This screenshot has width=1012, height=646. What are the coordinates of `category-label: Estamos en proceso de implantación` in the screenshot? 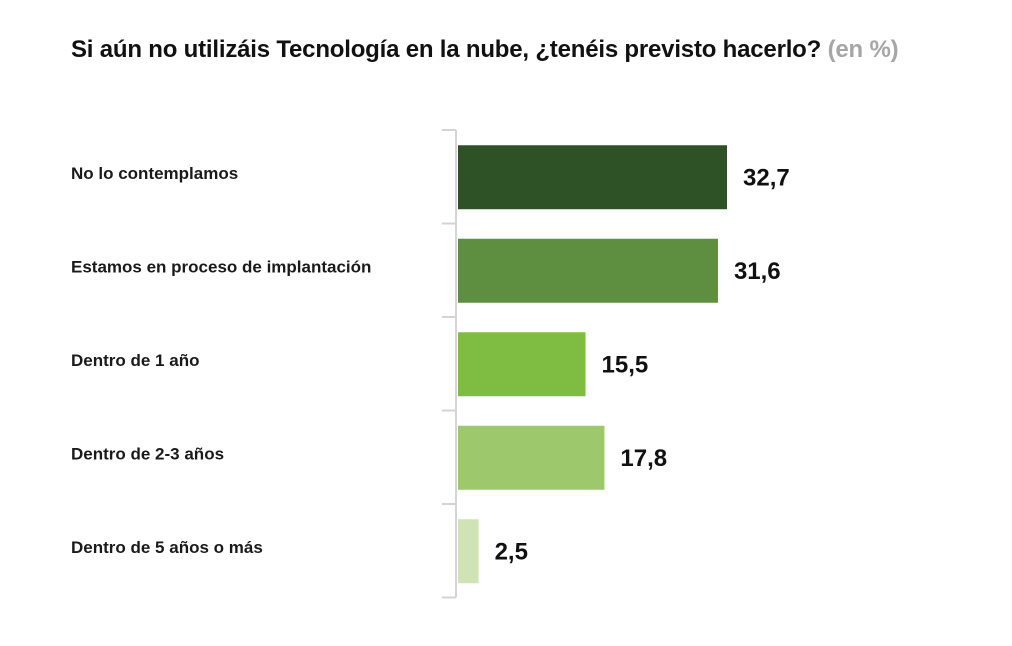 It's located at (221, 267).